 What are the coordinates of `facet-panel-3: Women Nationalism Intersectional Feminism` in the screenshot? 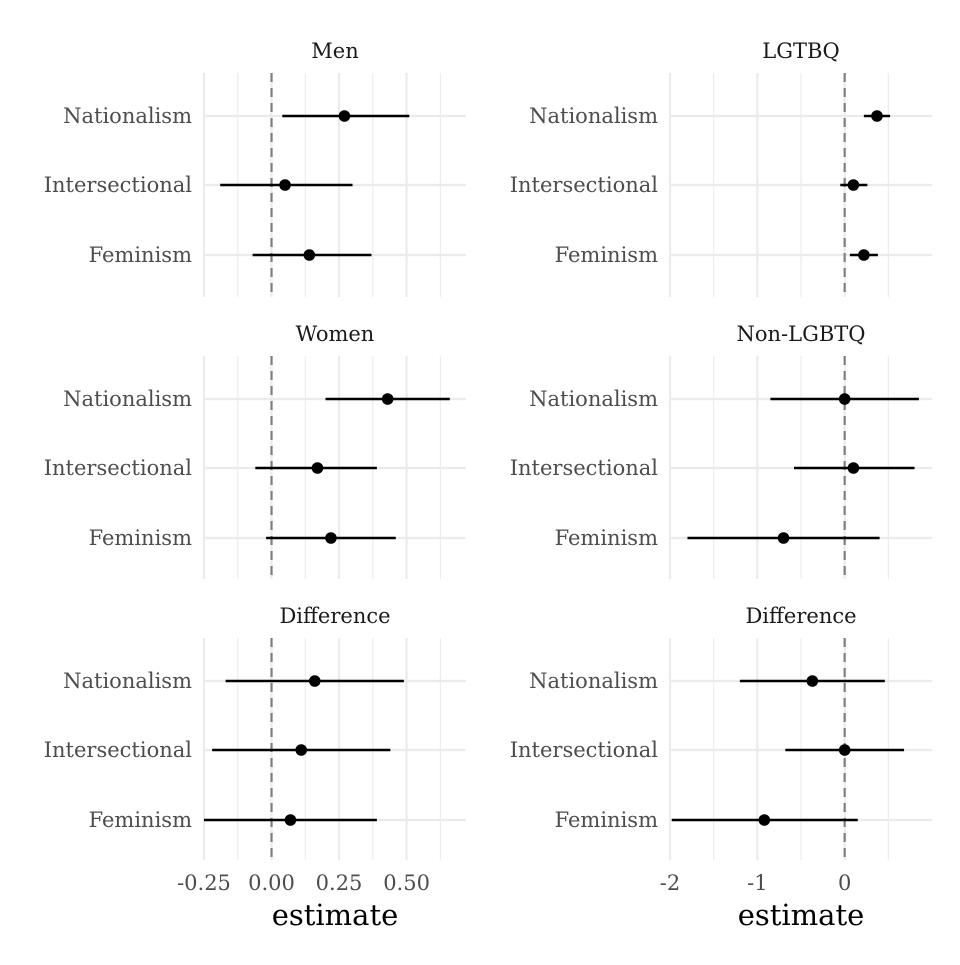 It's located at (255, 450).